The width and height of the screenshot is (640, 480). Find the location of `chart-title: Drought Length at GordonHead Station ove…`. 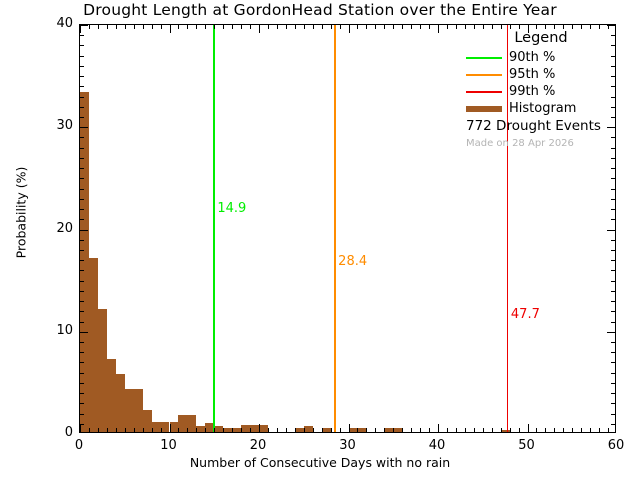

chart-title: Drought Length at GordonHead Station ove… is located at coordinates (320, 10).